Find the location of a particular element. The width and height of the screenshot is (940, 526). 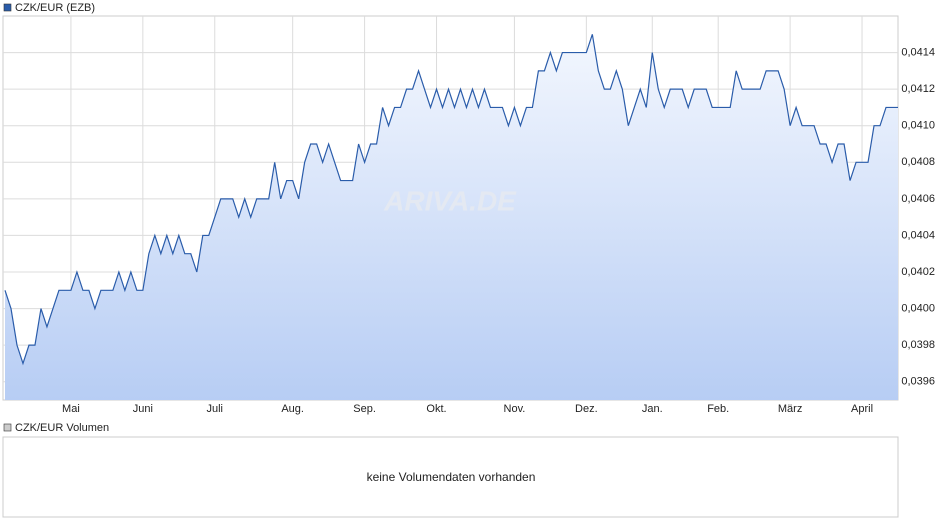

x-tick-label: Sep. is located at coordinates (364, 409).